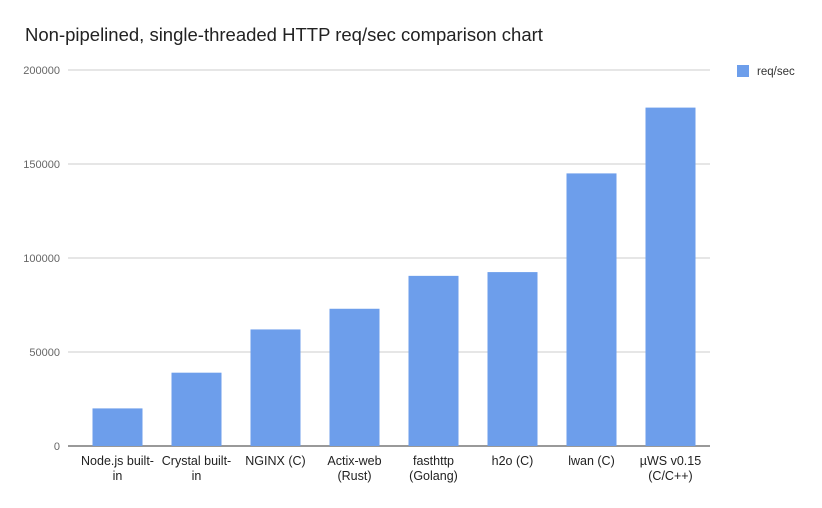 The width and height of the screenshot is (822, 508). What do you see at coordinates (354, 461) in the screenshot?
I see `x-category-label-line: Actix-web` at bounding box center [354, 461].